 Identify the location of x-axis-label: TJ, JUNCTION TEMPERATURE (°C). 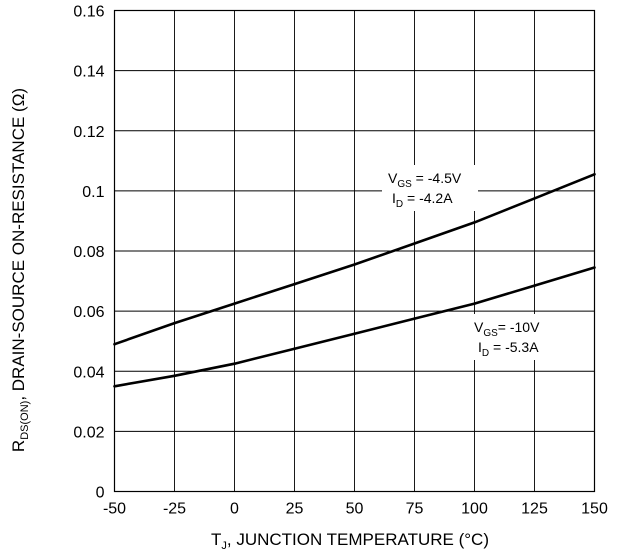
(350, 540).